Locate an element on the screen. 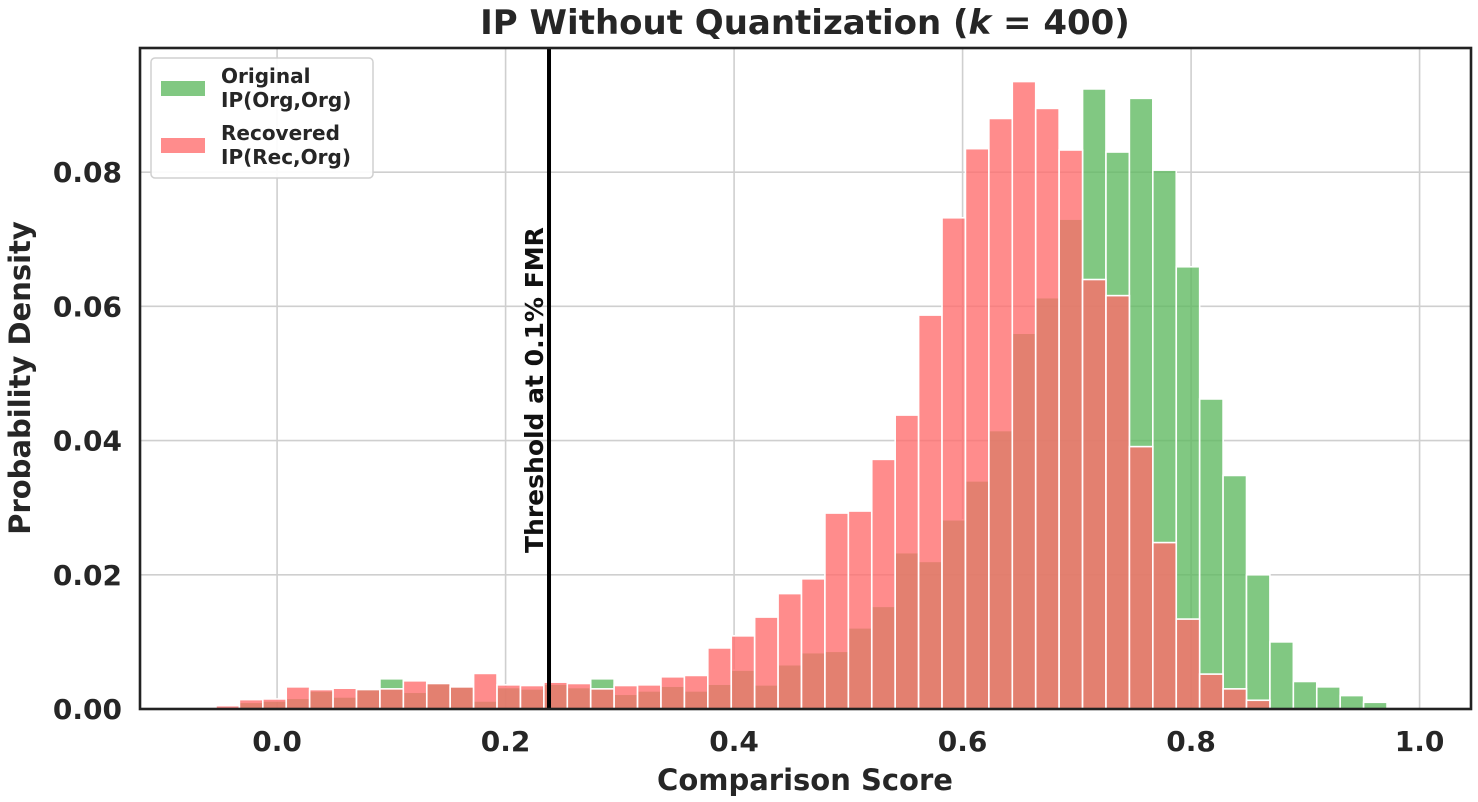  x-axis-ticks: 0.0 0.2 0.4 0.6 0.8 1.0 is located at coordinates (848, 741).